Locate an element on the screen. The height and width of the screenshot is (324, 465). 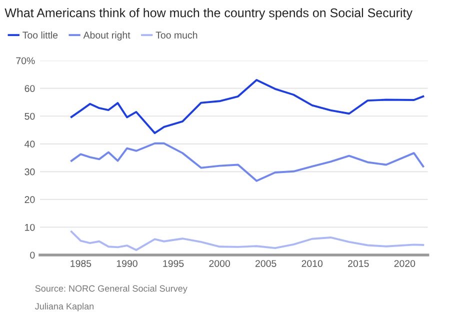
legend-label: About right is located at coordinates (106, 35).